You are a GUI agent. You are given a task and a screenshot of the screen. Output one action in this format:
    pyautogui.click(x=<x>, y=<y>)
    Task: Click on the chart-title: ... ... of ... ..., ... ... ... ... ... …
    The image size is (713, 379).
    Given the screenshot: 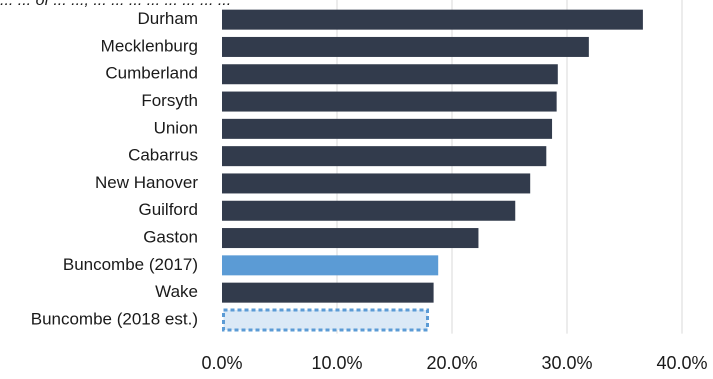 What is the action you would take?
    pyautogui.click(x=115, y=4)
    